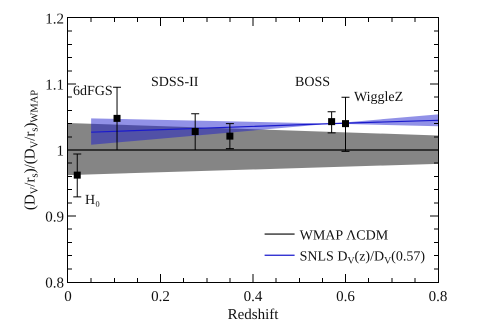  Describe the element at coordinates (175, 82) in the screenshot. I see `annotation: SDSS-II` at that location.